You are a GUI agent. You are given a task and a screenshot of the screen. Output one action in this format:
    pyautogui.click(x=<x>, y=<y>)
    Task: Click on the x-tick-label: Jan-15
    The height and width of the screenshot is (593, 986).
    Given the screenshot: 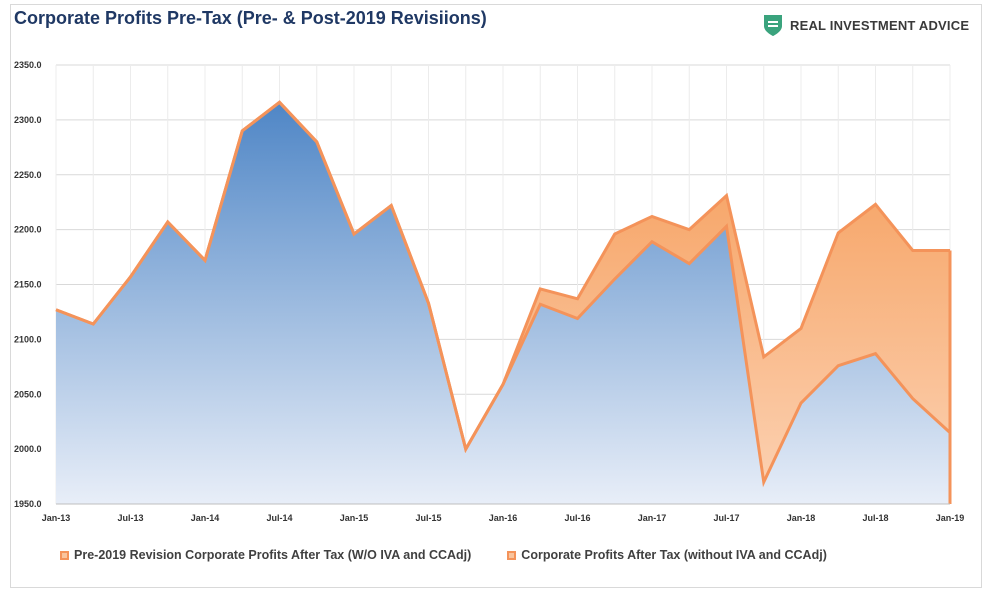 What is the action you would take?
    pyautogui.click(x=354, y=518)
    